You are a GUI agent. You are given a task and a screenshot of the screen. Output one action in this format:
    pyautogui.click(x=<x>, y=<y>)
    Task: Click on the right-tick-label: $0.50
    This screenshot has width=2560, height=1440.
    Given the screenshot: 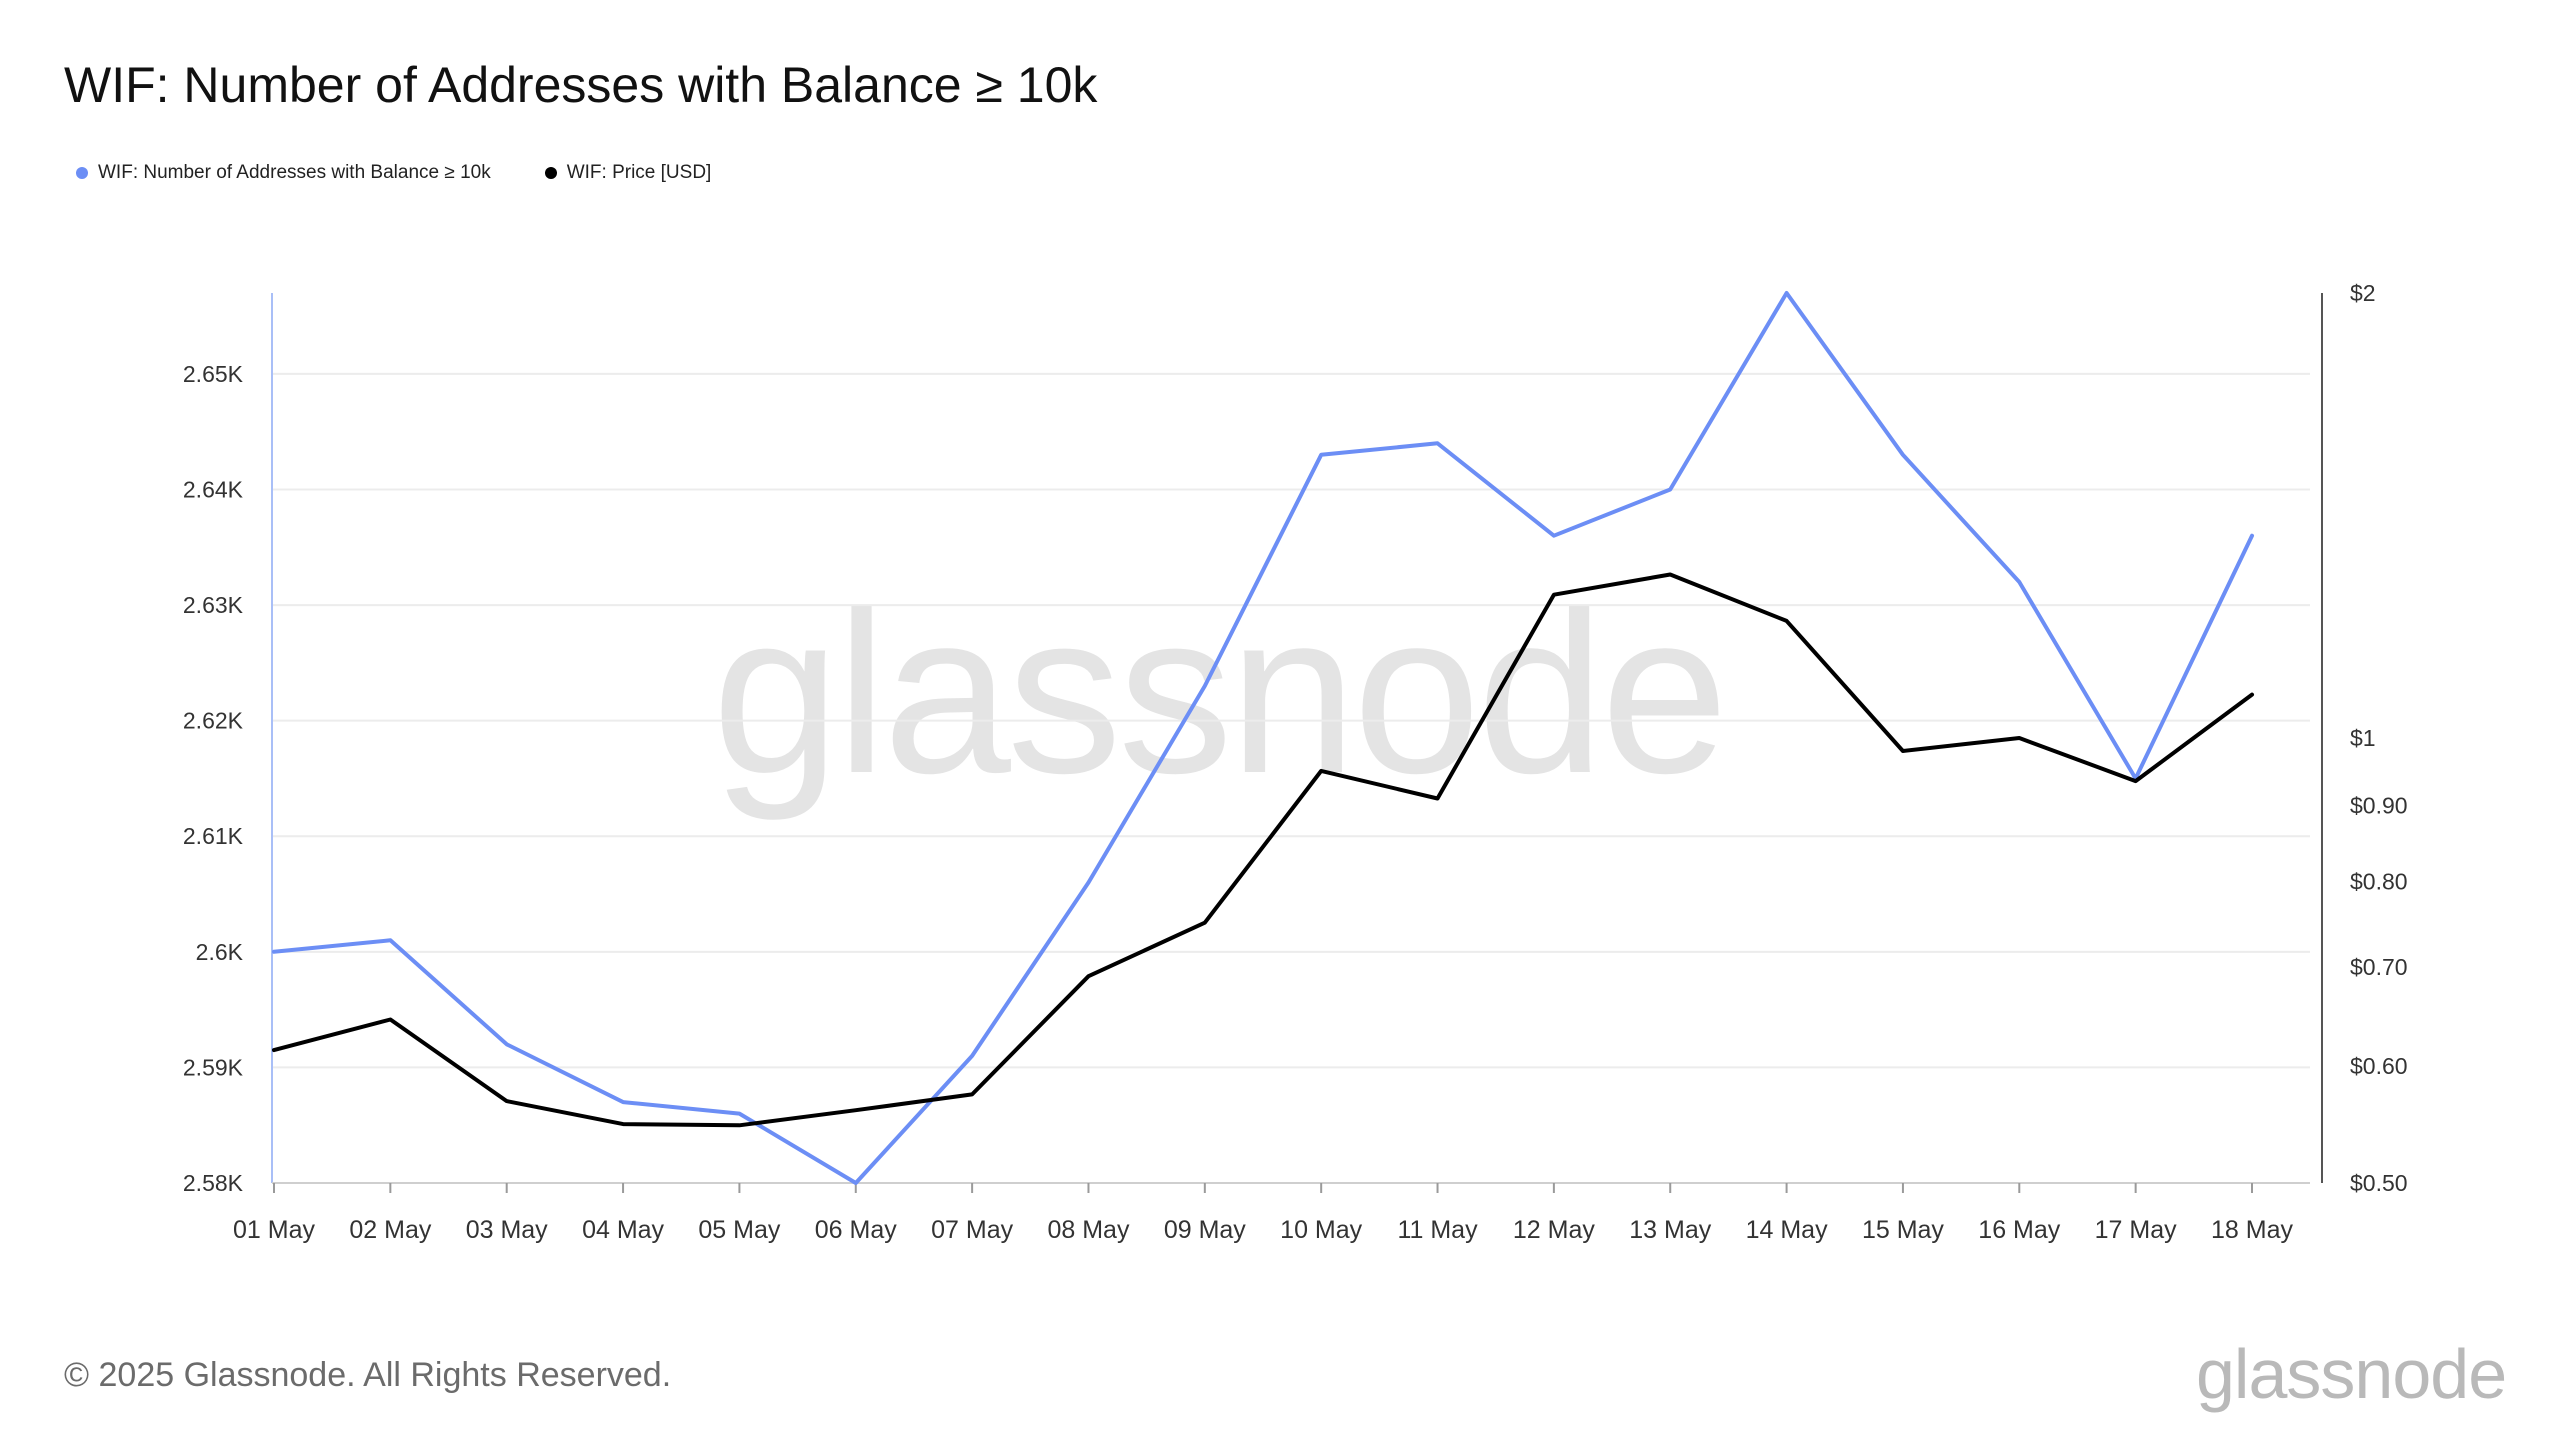 What is the action you would take?
    pyautogui.click(x=2379, y=1183)
    